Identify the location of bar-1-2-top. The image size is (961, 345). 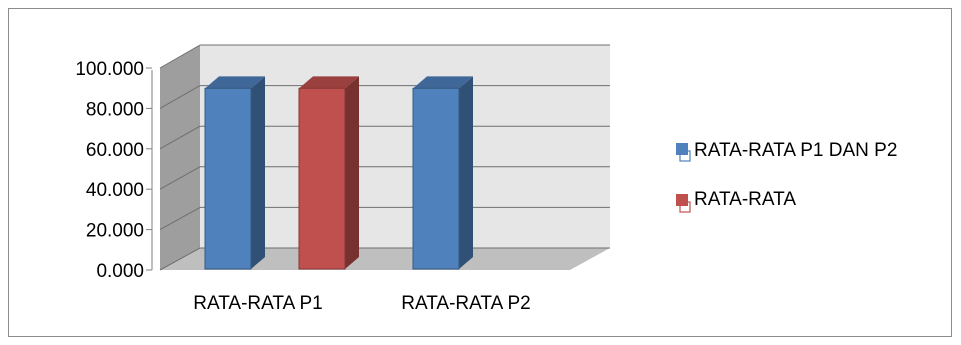
(443, 82).